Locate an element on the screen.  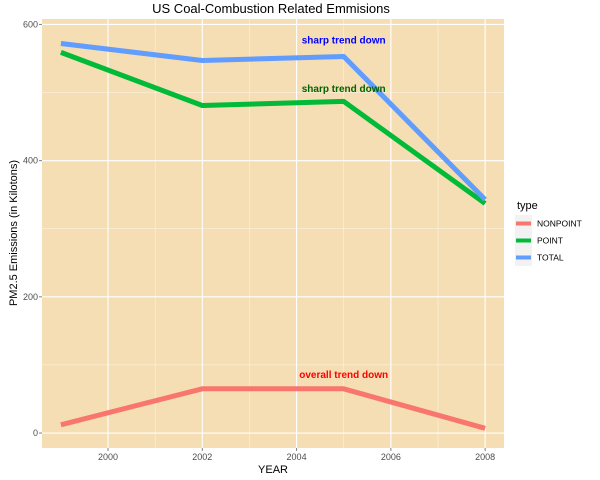
legend: type NONPOINT POINT TOTAL is located at coordinates (548, 233).